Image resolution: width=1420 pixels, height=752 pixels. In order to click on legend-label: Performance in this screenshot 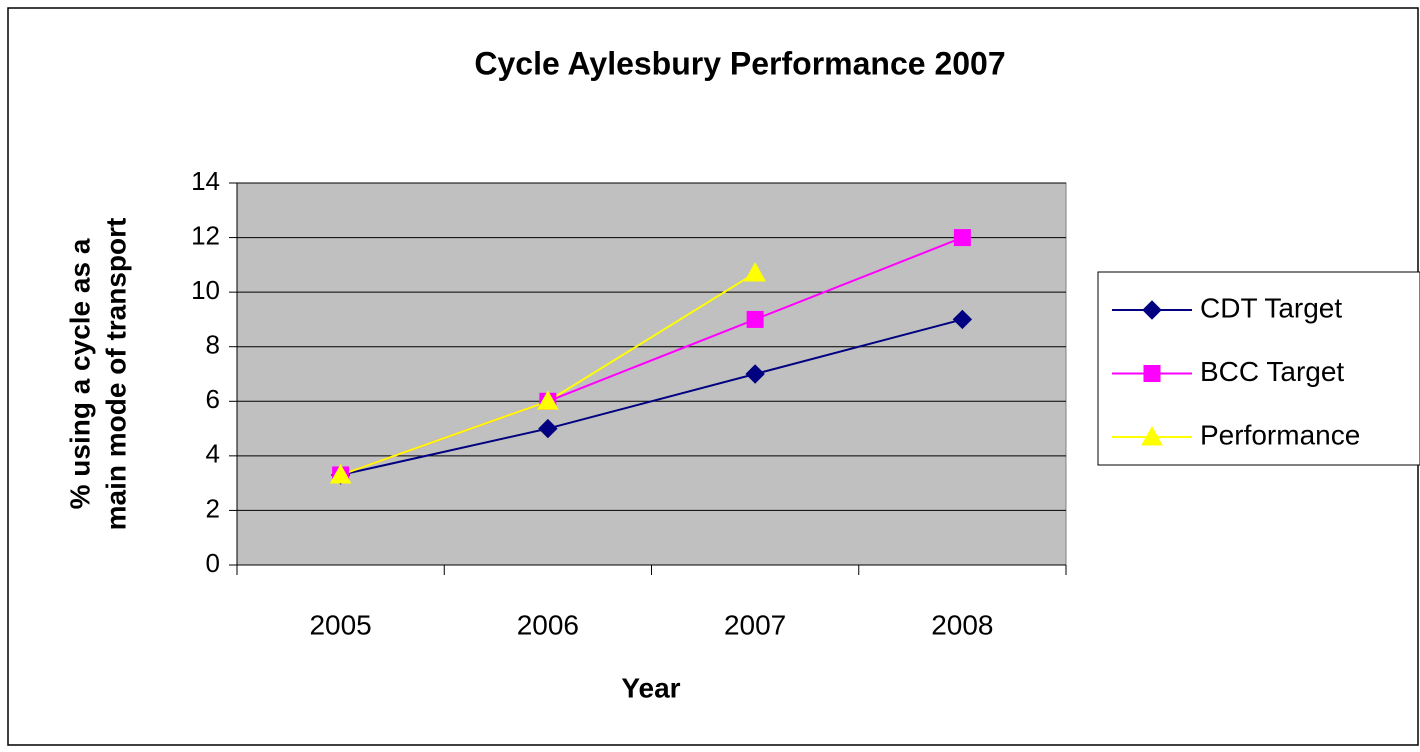, I will do `click(1280, 434)`.